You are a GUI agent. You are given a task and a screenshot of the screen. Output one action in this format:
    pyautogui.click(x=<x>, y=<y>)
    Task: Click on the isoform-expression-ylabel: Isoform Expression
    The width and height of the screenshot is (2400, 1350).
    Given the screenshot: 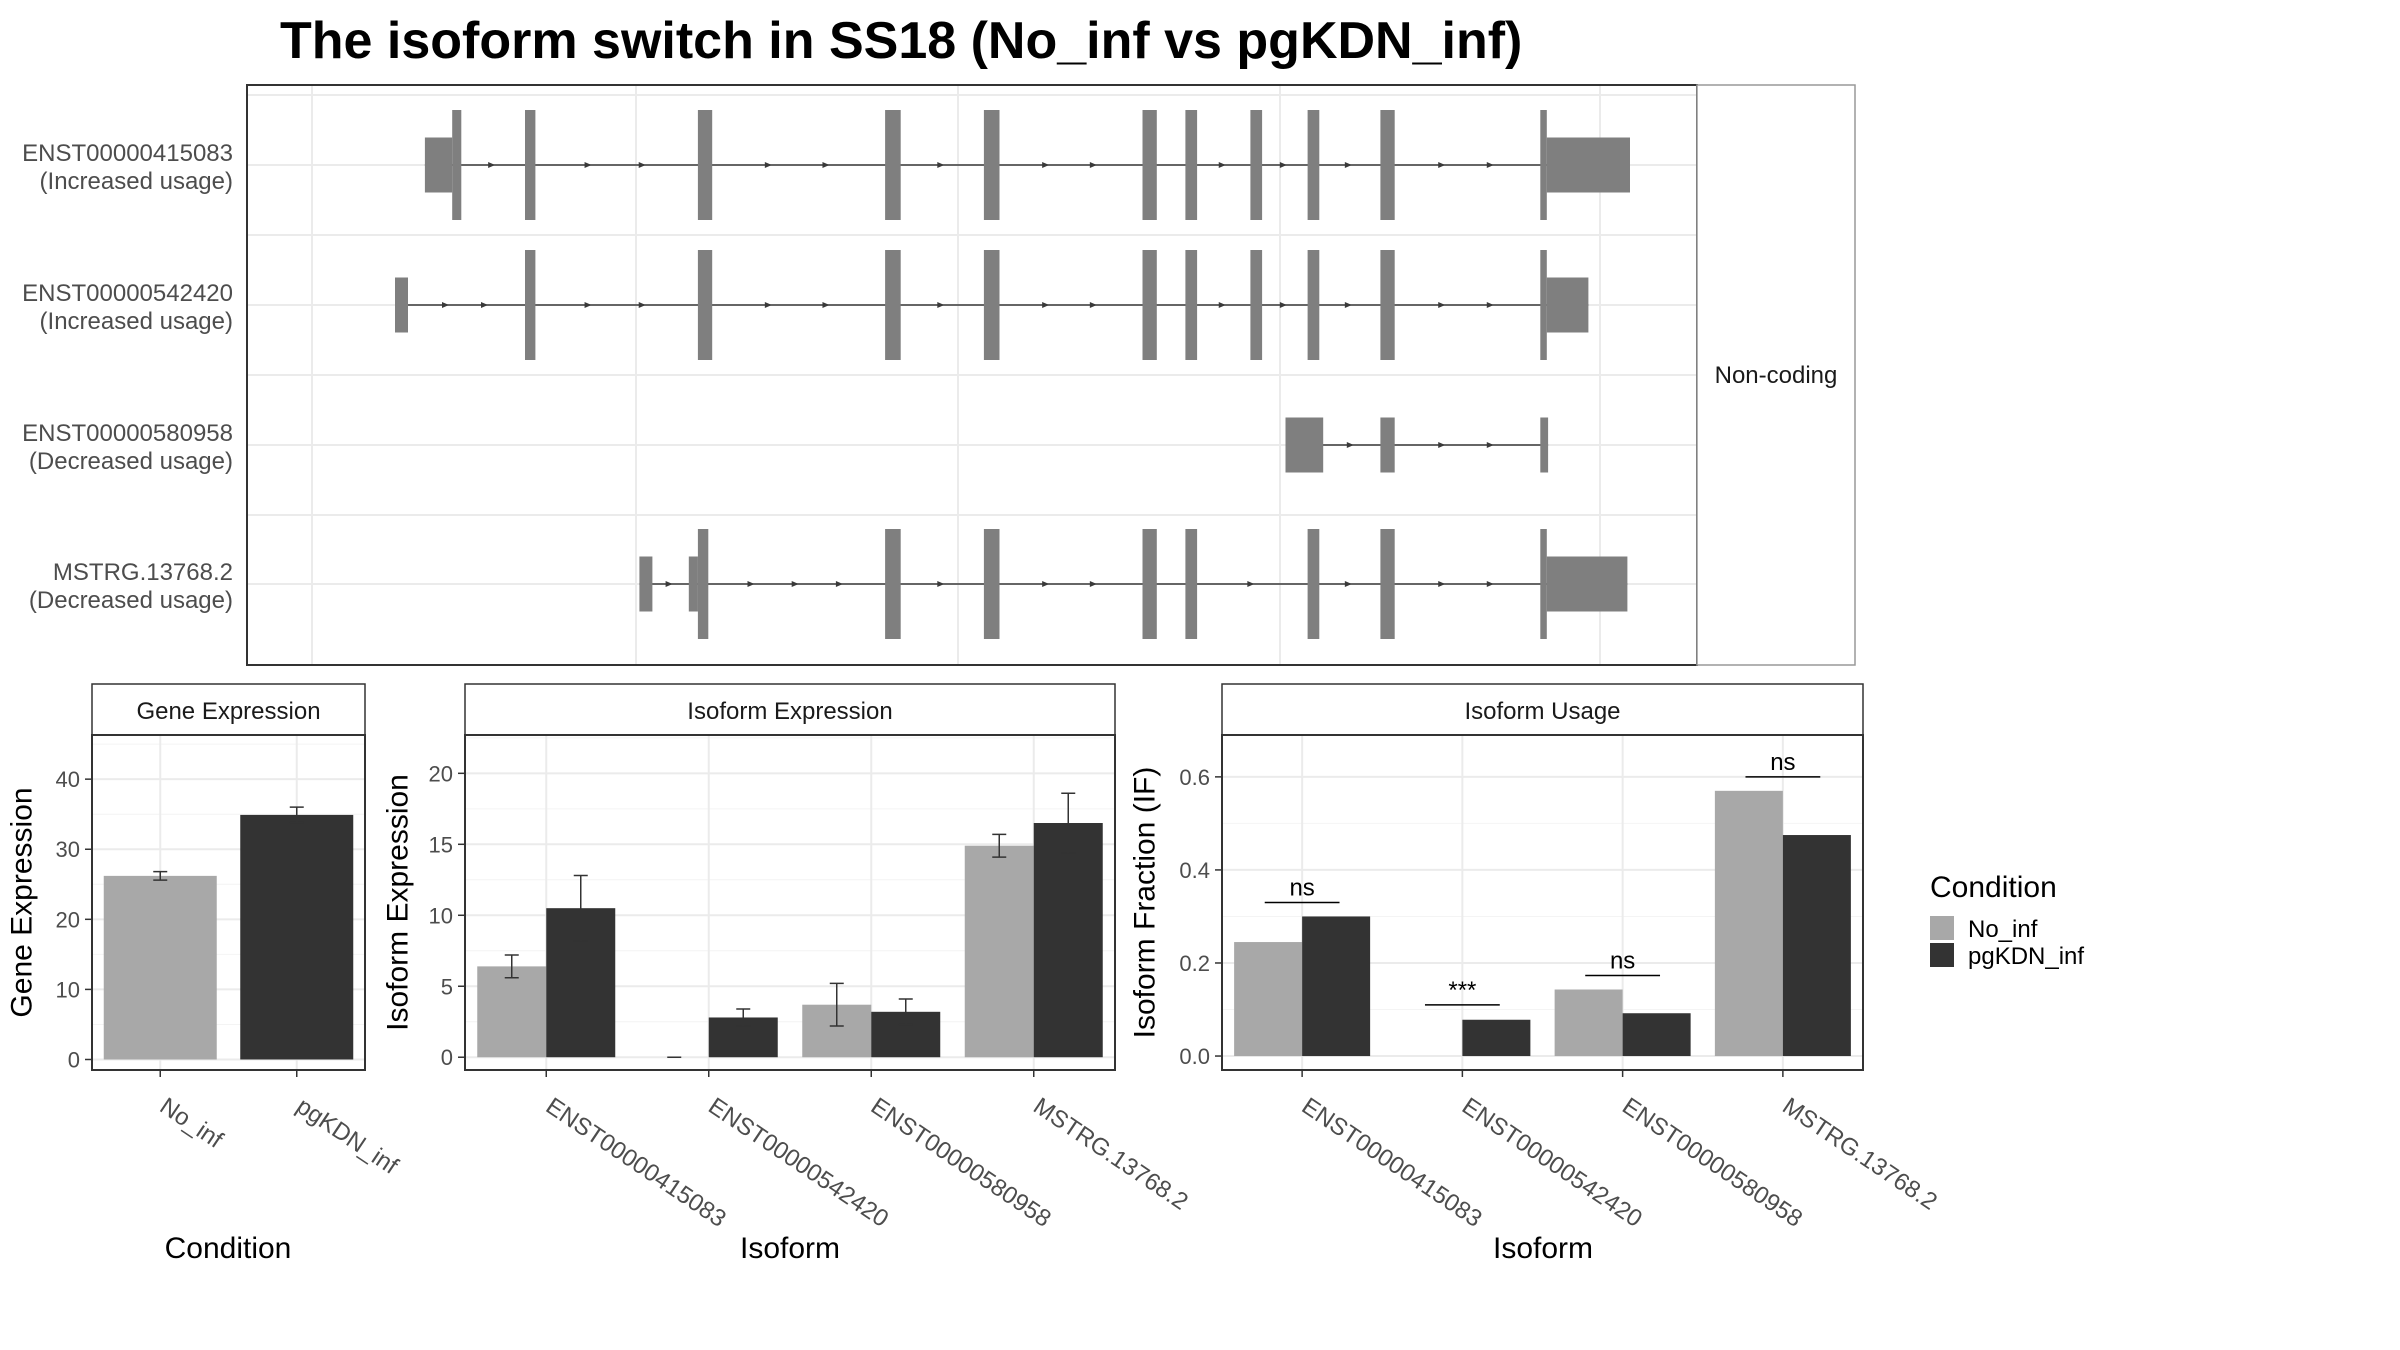 What is the action you would take?
    pyautogui.click(x=398, y=902)
    